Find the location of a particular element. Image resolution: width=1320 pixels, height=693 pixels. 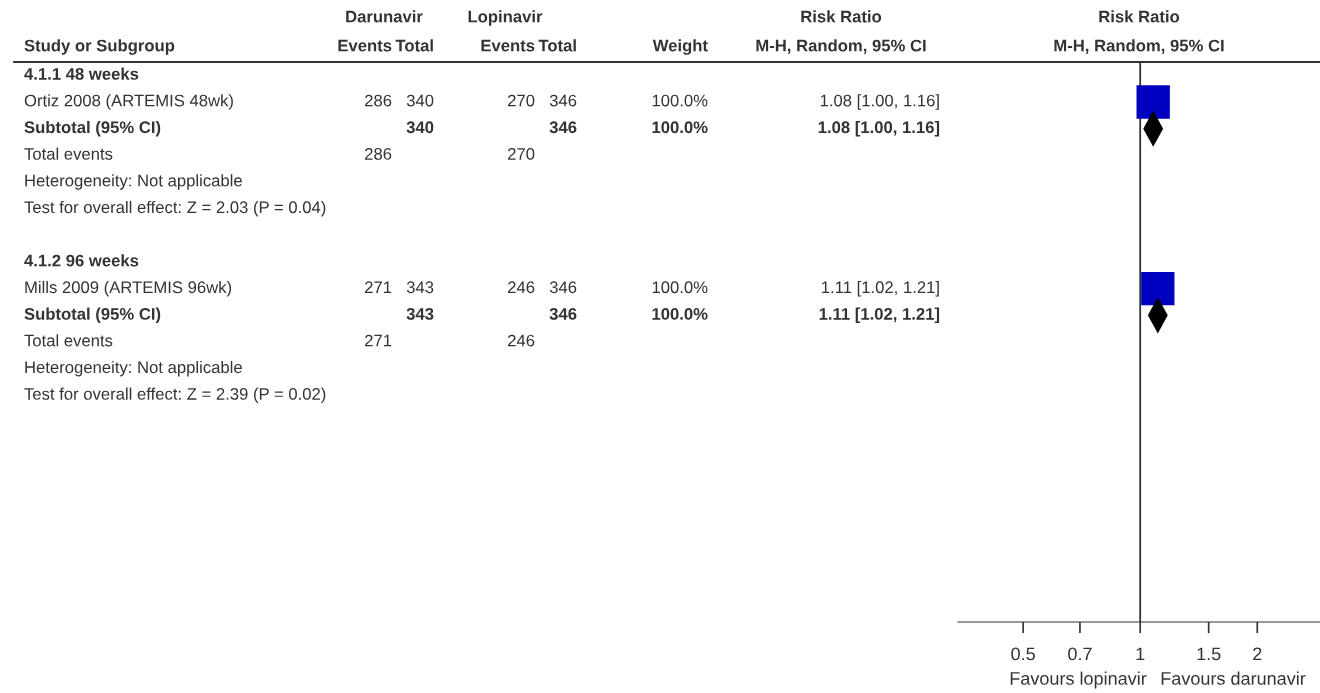

text: Darunavir is located at coordinates (384, 16).